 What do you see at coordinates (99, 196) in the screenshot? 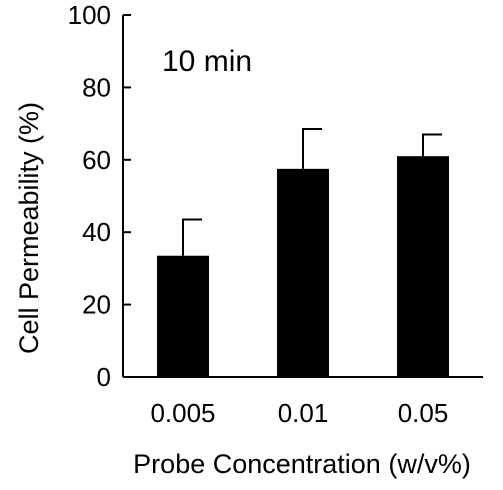
I see `y-ticks: 0 20 40 60 80 100` at bounding box center [99, 196].